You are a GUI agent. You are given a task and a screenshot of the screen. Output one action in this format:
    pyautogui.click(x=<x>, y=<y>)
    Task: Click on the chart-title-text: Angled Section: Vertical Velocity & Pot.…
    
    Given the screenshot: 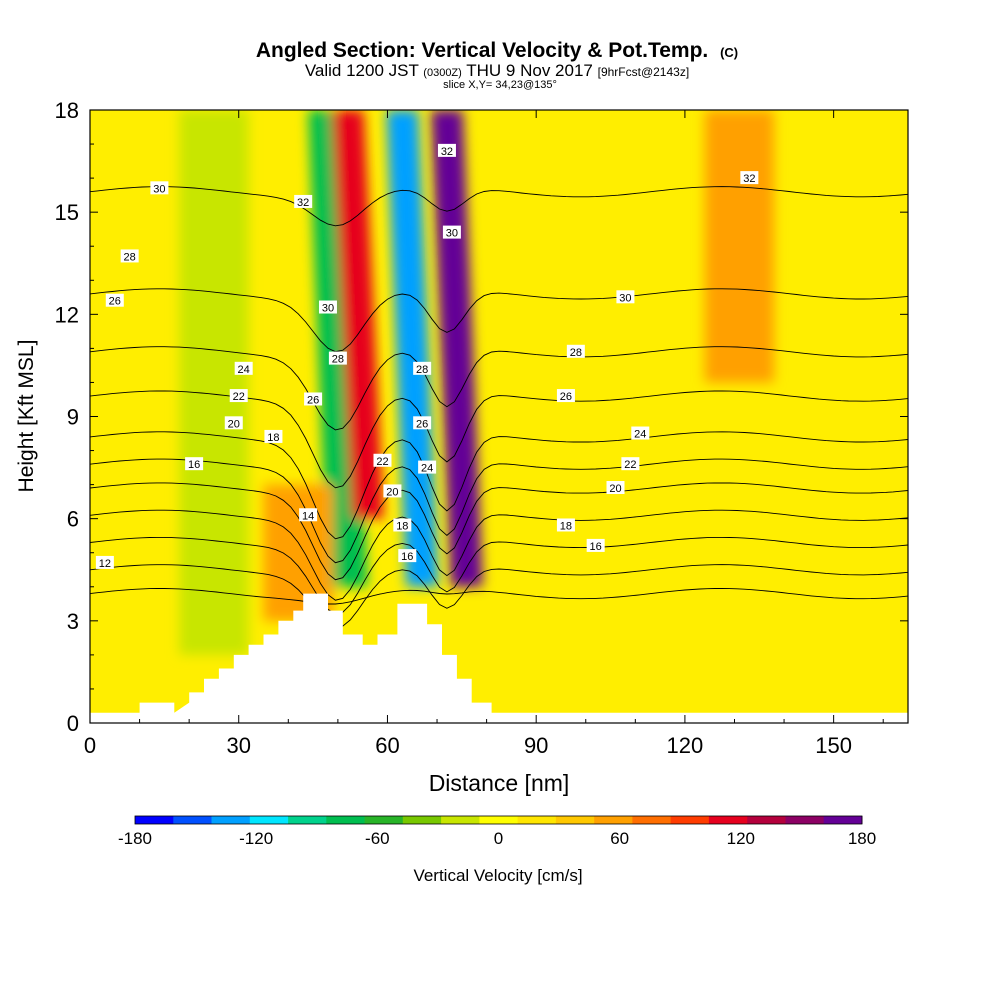 What is the action you would take?
    pyautogui.click(x=482, y=50)
    